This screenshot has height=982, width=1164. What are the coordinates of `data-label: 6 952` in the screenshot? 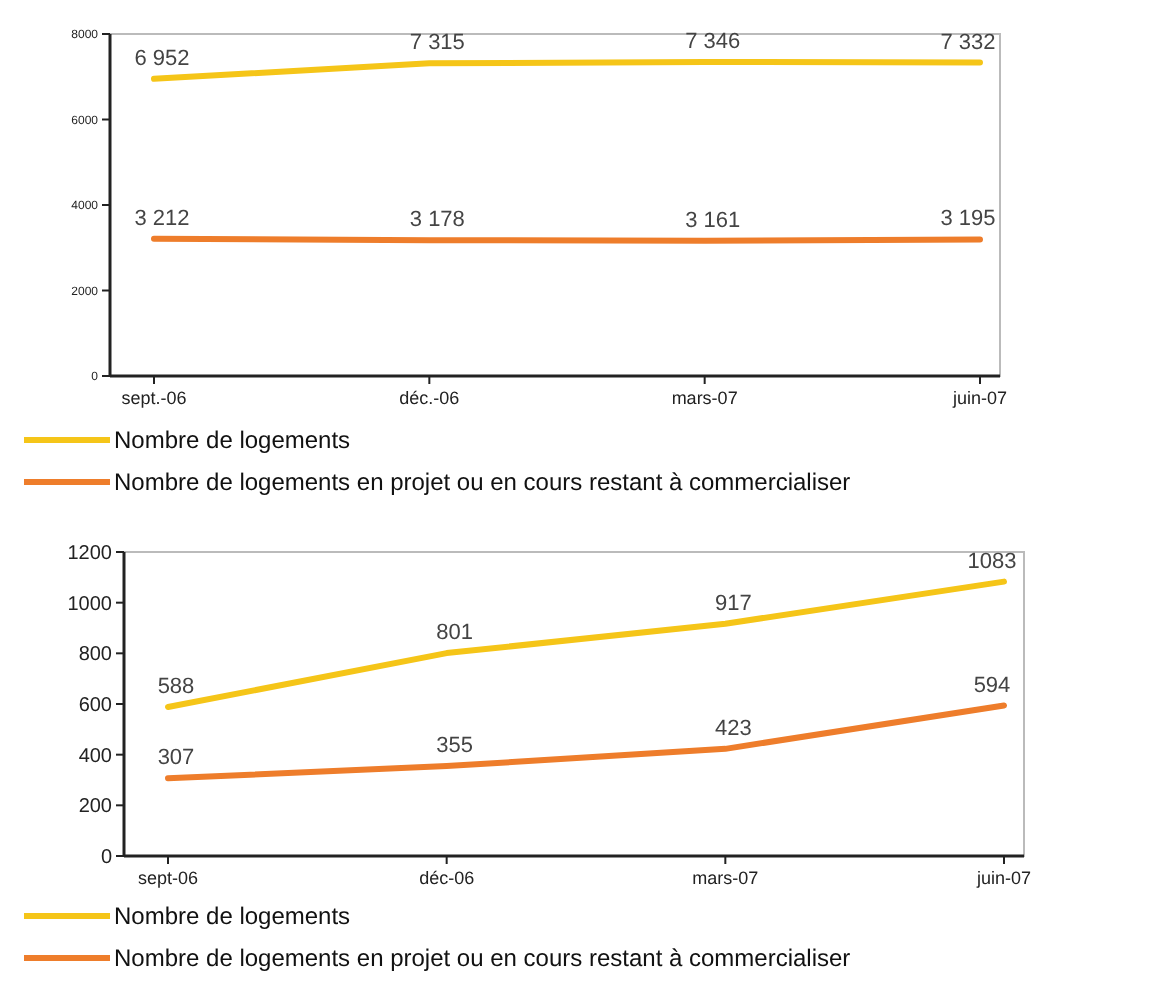 It's located at (162, 58).